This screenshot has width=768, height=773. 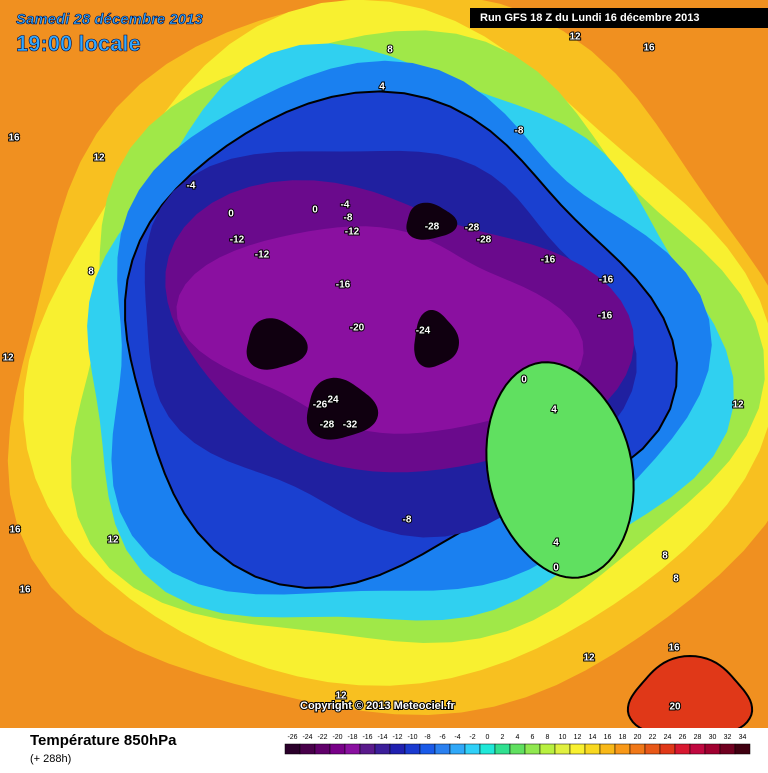 I want to click on legend-label: 22, so click(x=653, y=737).